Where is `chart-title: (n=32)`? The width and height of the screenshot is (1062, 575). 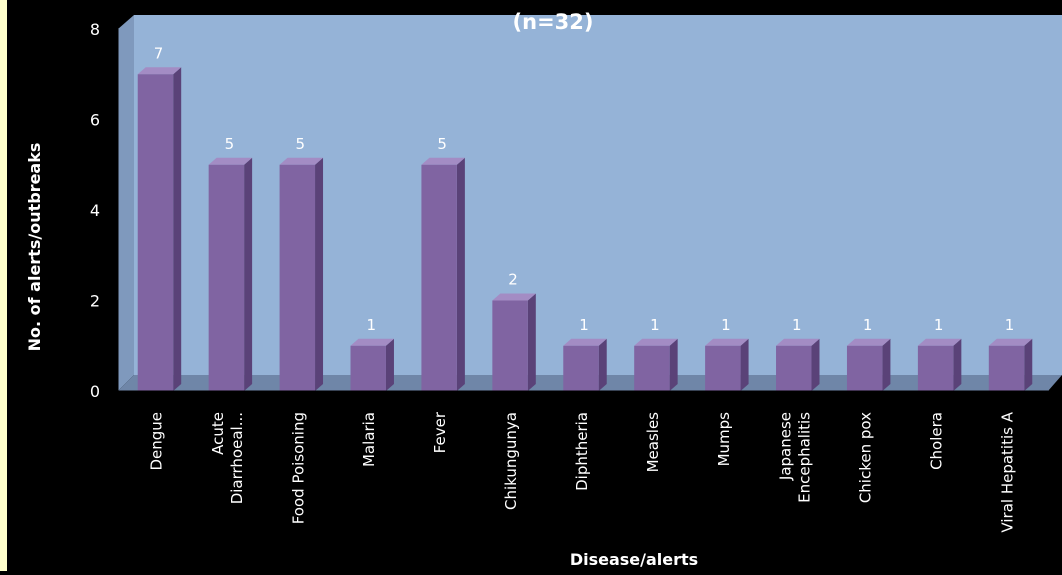 chart-title: (n=32) is located at coordinates (553, 22).